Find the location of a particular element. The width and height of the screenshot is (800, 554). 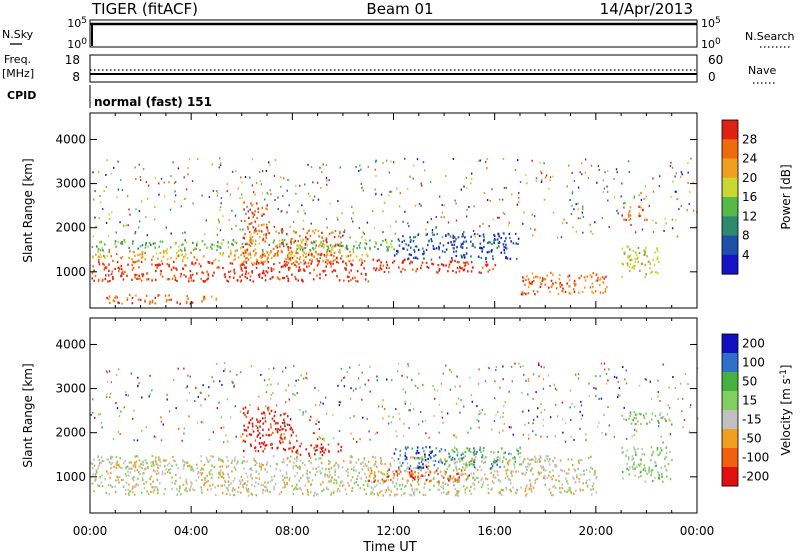

x-tick-label: 08:00 is located at coordinates (292, 531).